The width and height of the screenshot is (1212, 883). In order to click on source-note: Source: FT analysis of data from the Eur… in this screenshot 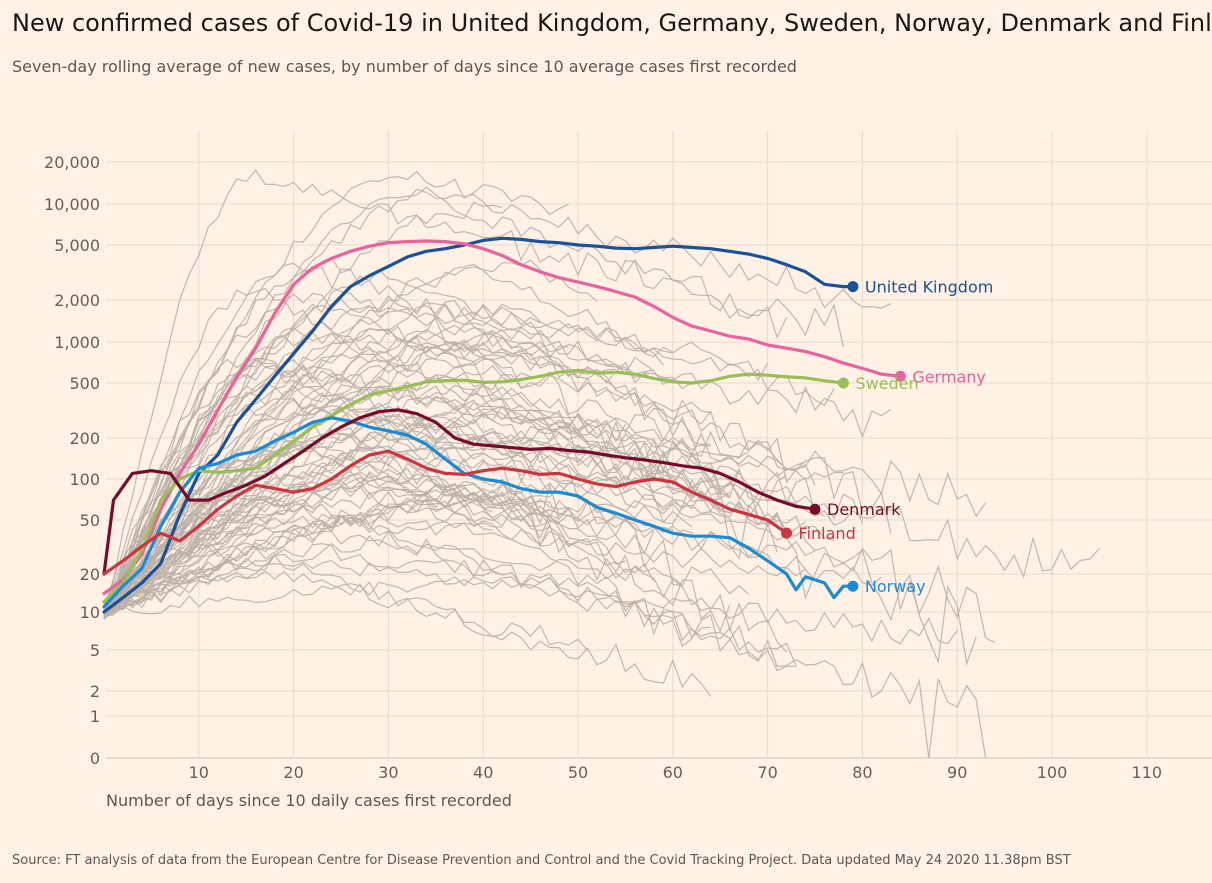, I will do `click(541, 860)`.